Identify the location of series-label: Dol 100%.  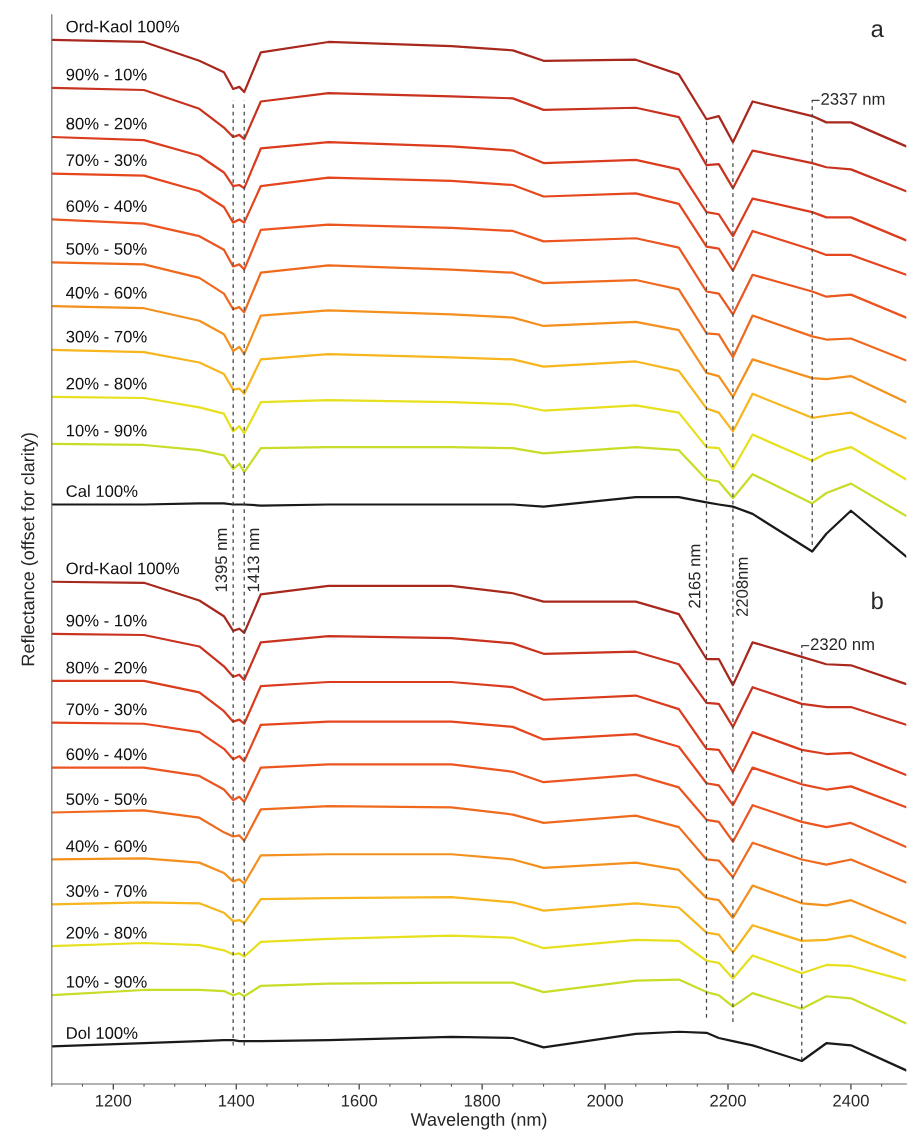
(102, 1032).